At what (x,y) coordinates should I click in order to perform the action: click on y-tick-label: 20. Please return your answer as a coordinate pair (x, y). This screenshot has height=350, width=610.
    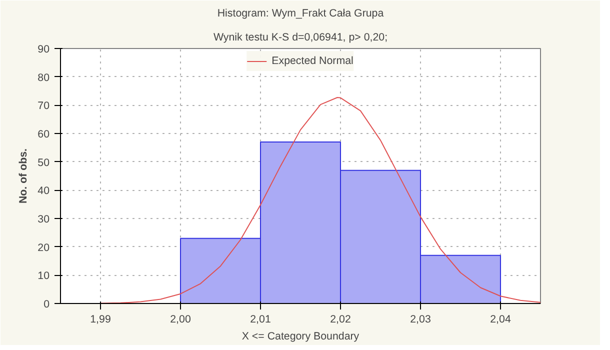
    Looking at the image, I should click on (44, 248).